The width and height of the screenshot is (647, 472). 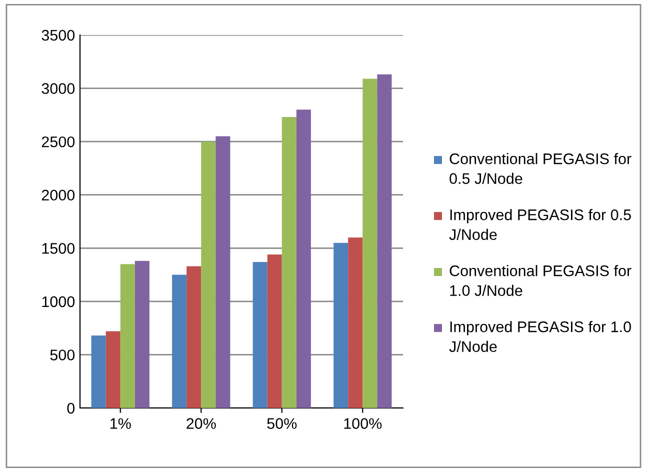 I want to click on y-tick-label: 1500, so click(x=58, y=248).